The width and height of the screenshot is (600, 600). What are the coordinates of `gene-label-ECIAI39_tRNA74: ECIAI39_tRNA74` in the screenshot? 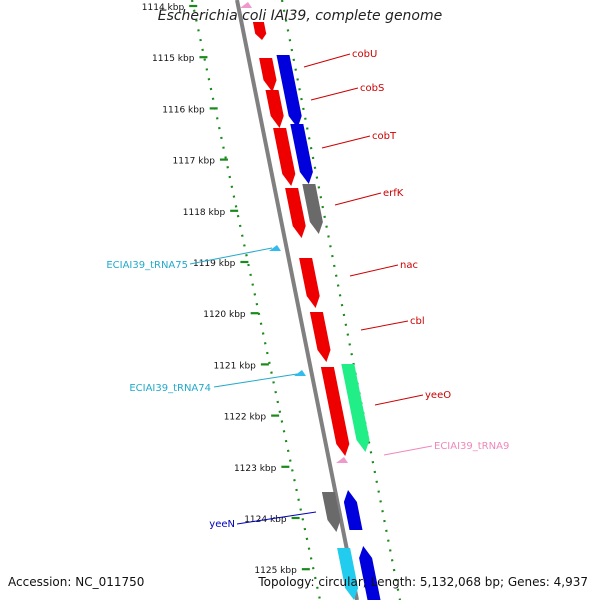 It's located at (170, 388).